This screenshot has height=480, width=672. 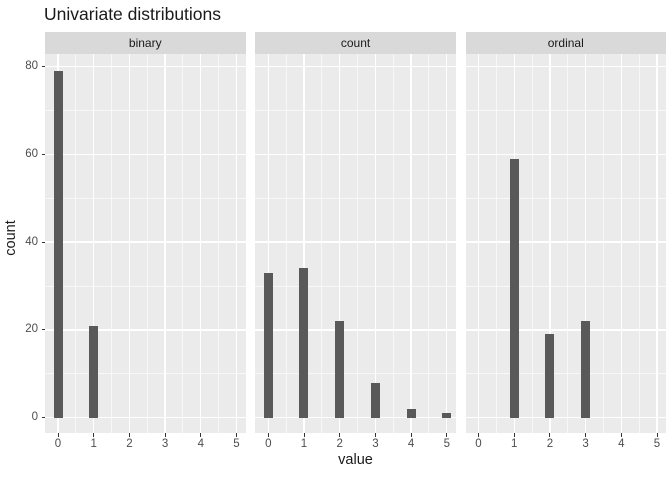 I want to click on y-tick-label: 60, so click(x=31, y=153).